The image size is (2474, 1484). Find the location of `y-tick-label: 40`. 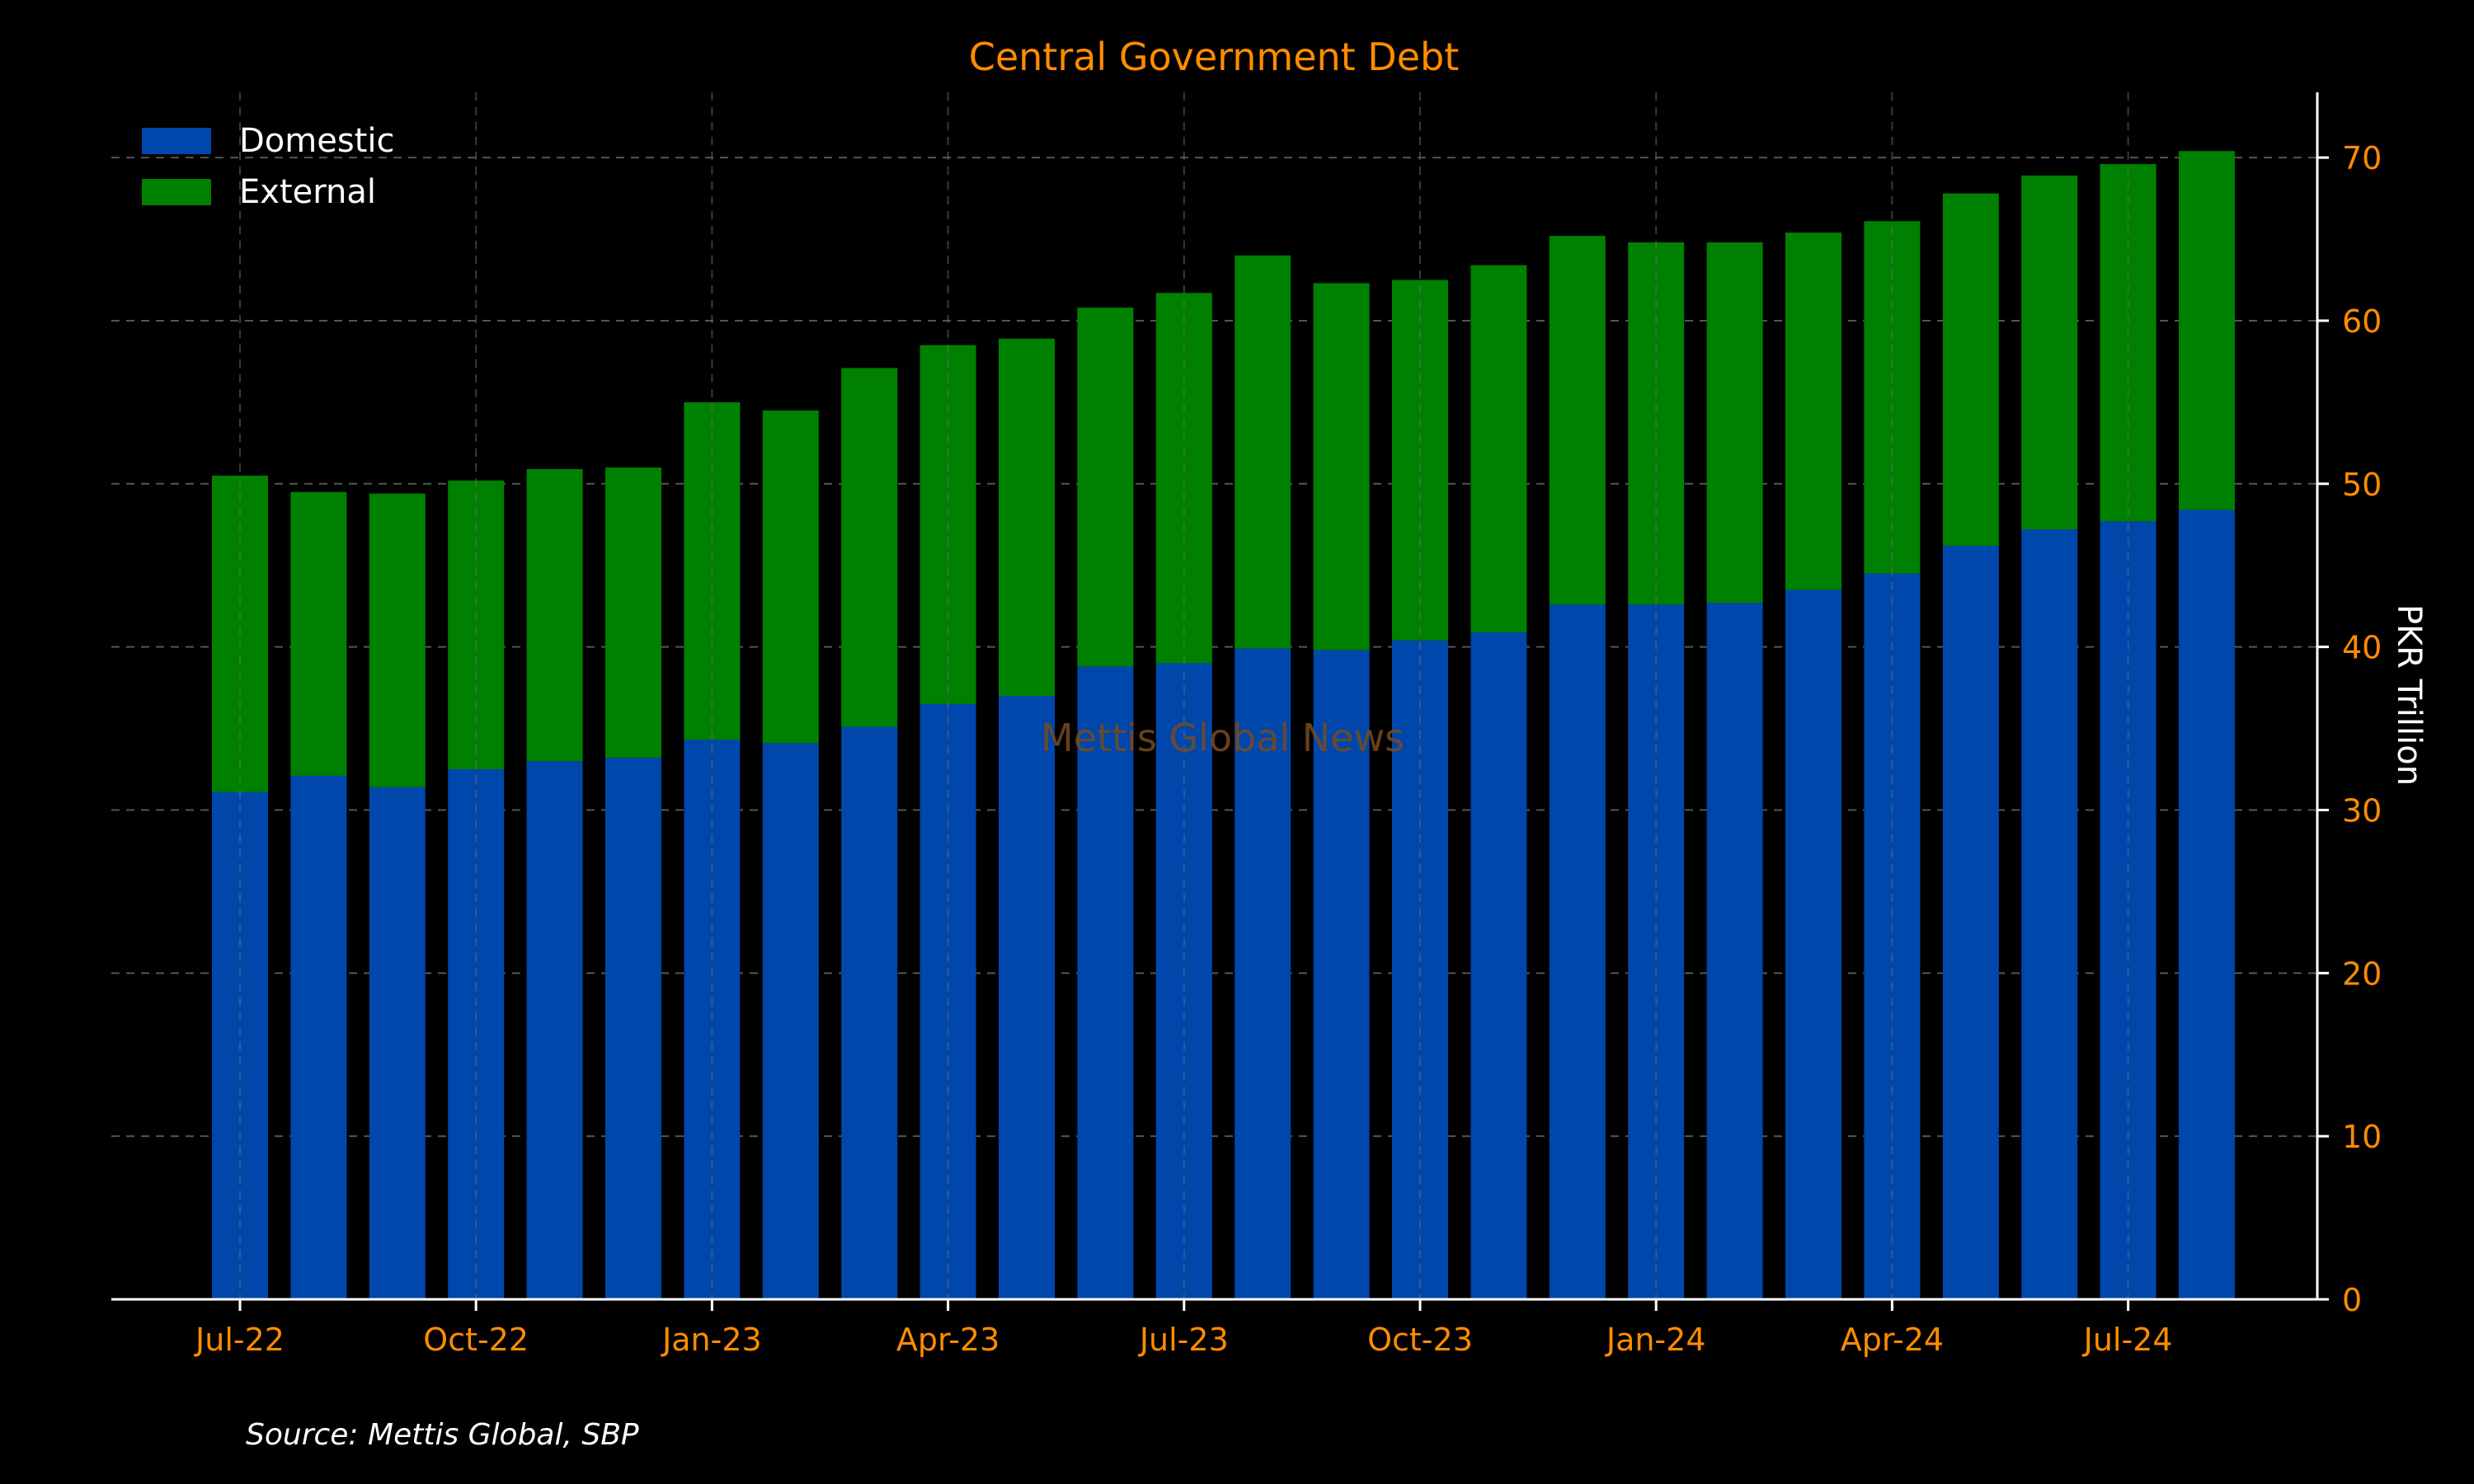

y-tick-label: 40 is located at coordinates (2362, 648).